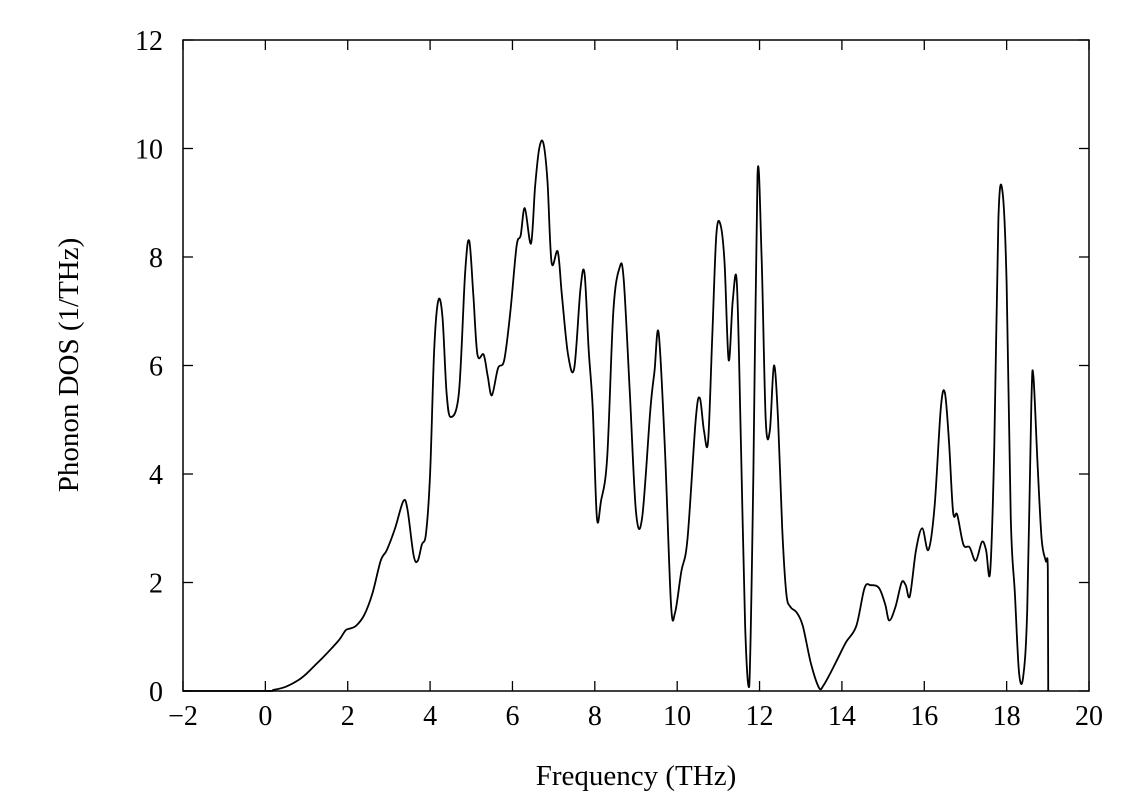 The height and width of the screenshot is (798, 1140). I want to click on y-axis-label: Phonon DOS (1/THz), so click(69, 365).